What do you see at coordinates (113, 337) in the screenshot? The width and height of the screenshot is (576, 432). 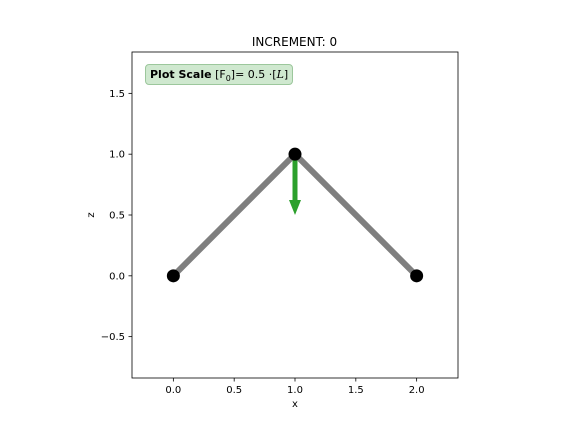 I see `y-tick-label: −0.5` at bounding box center [113, 337].